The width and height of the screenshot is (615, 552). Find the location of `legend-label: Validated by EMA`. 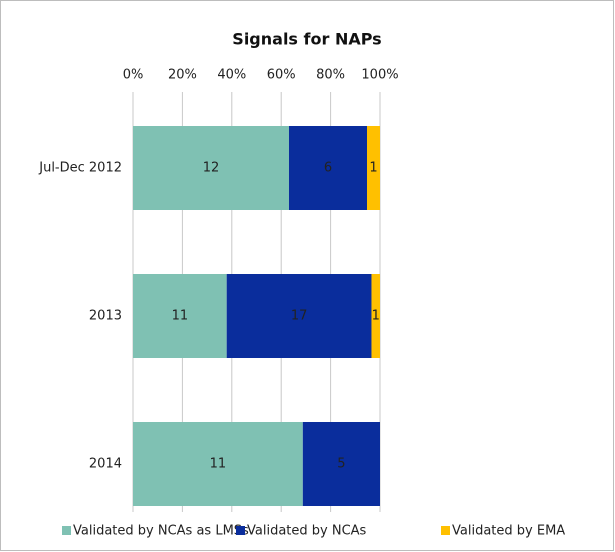

legend-label: Validated by EMA is located at coordinates (508, 531).